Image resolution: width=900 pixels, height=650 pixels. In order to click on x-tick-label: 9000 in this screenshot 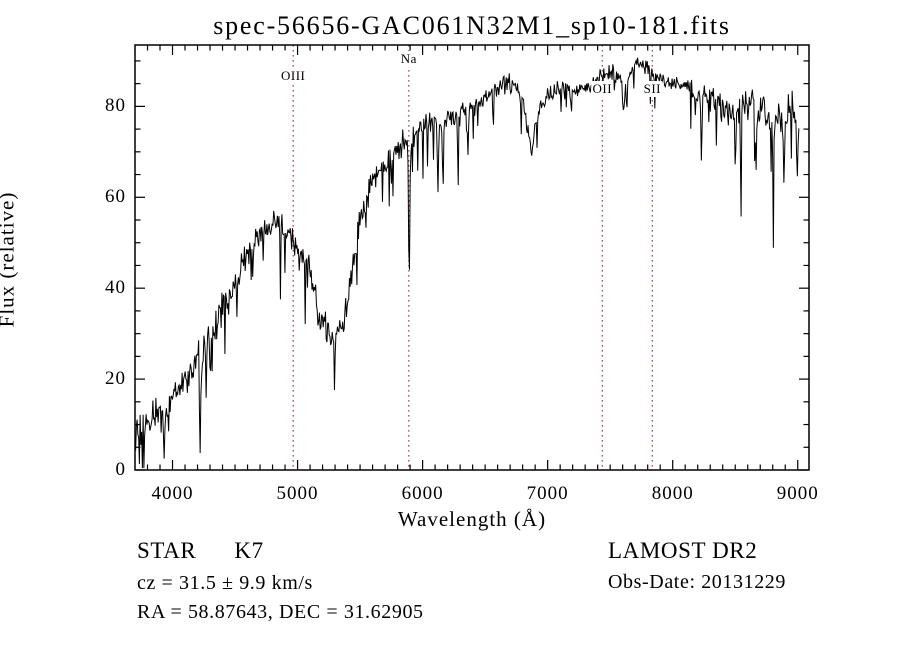, I will do `click(797, 493)`.